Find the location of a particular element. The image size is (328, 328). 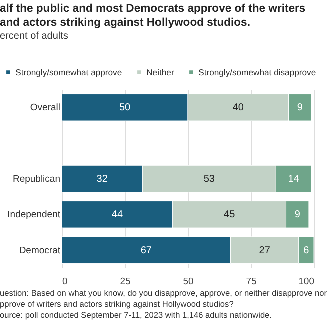

data-label: 14 is located at coordinates (294, 179).